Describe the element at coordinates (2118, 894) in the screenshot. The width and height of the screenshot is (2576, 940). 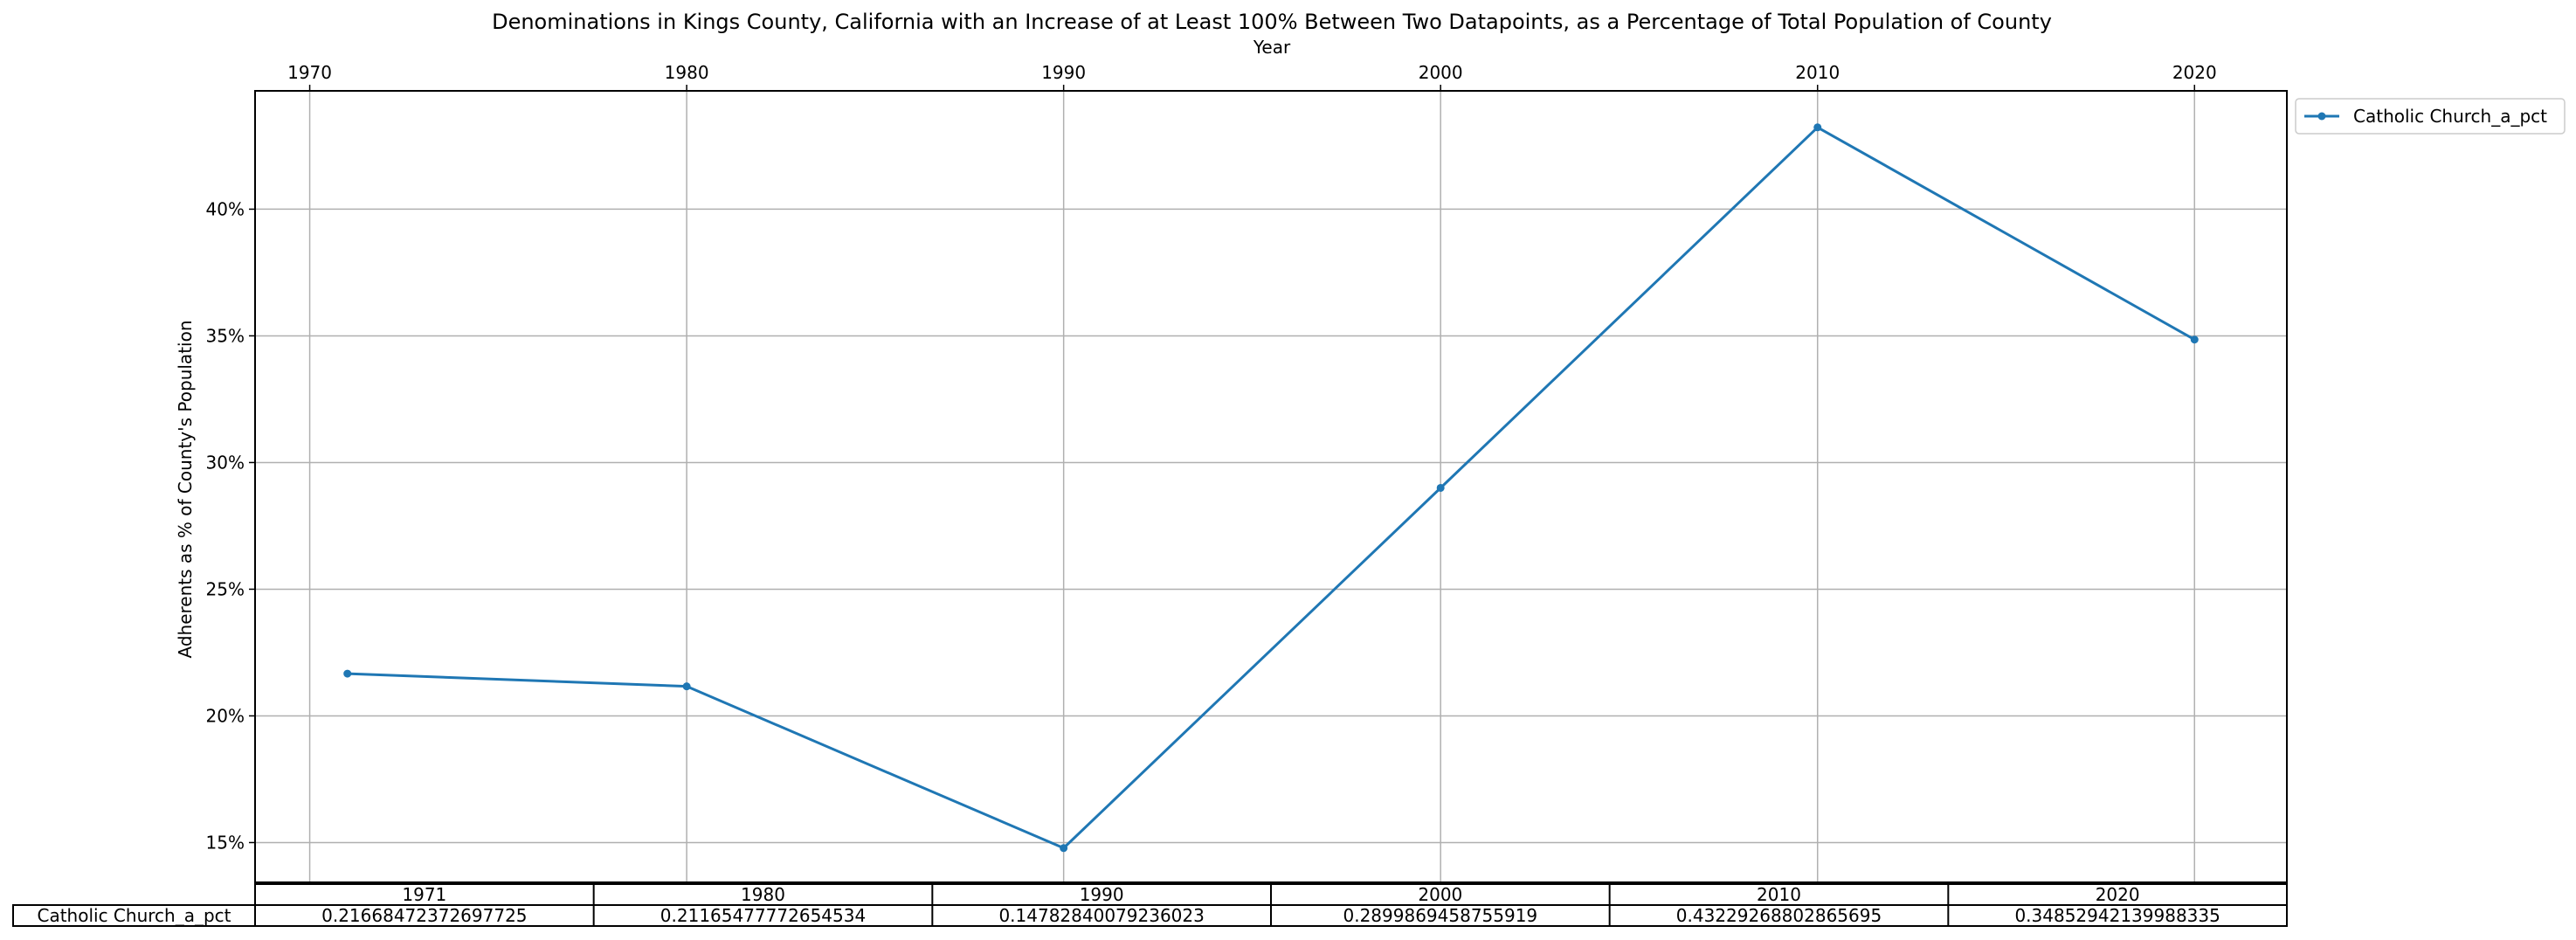
I see `table-column-header: 2020` at that location.